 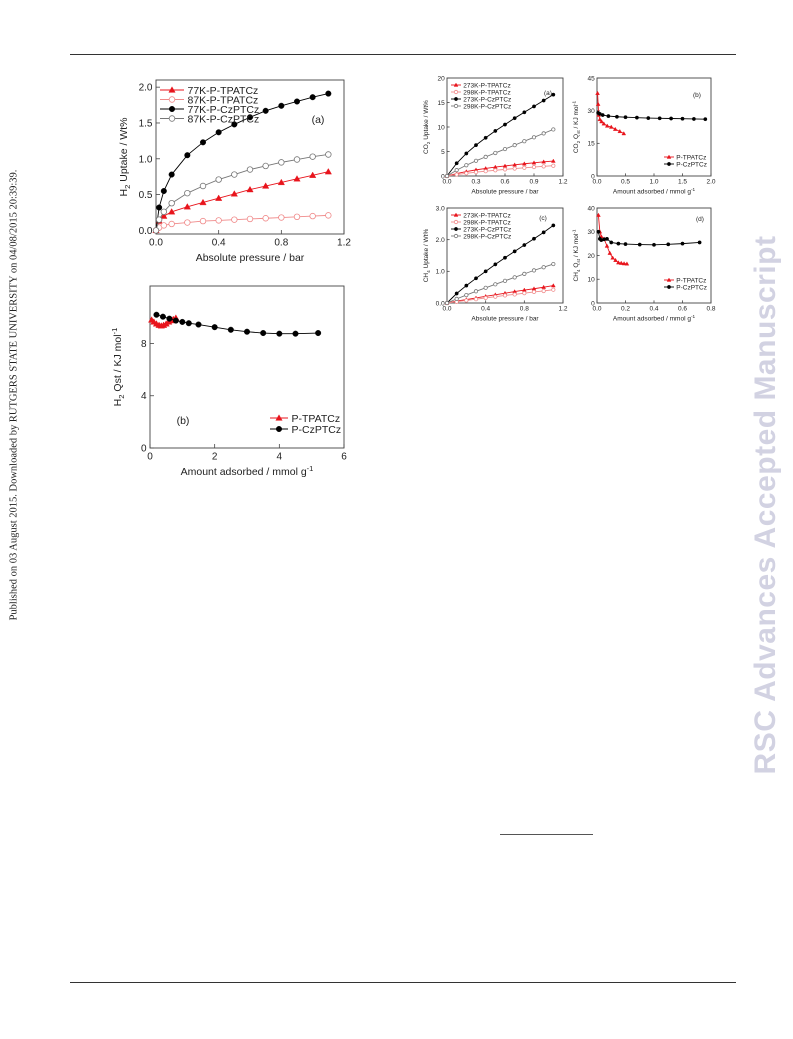 I want to click on legend-label: 273K-P-TPATCz, so click(x=486, y=215).